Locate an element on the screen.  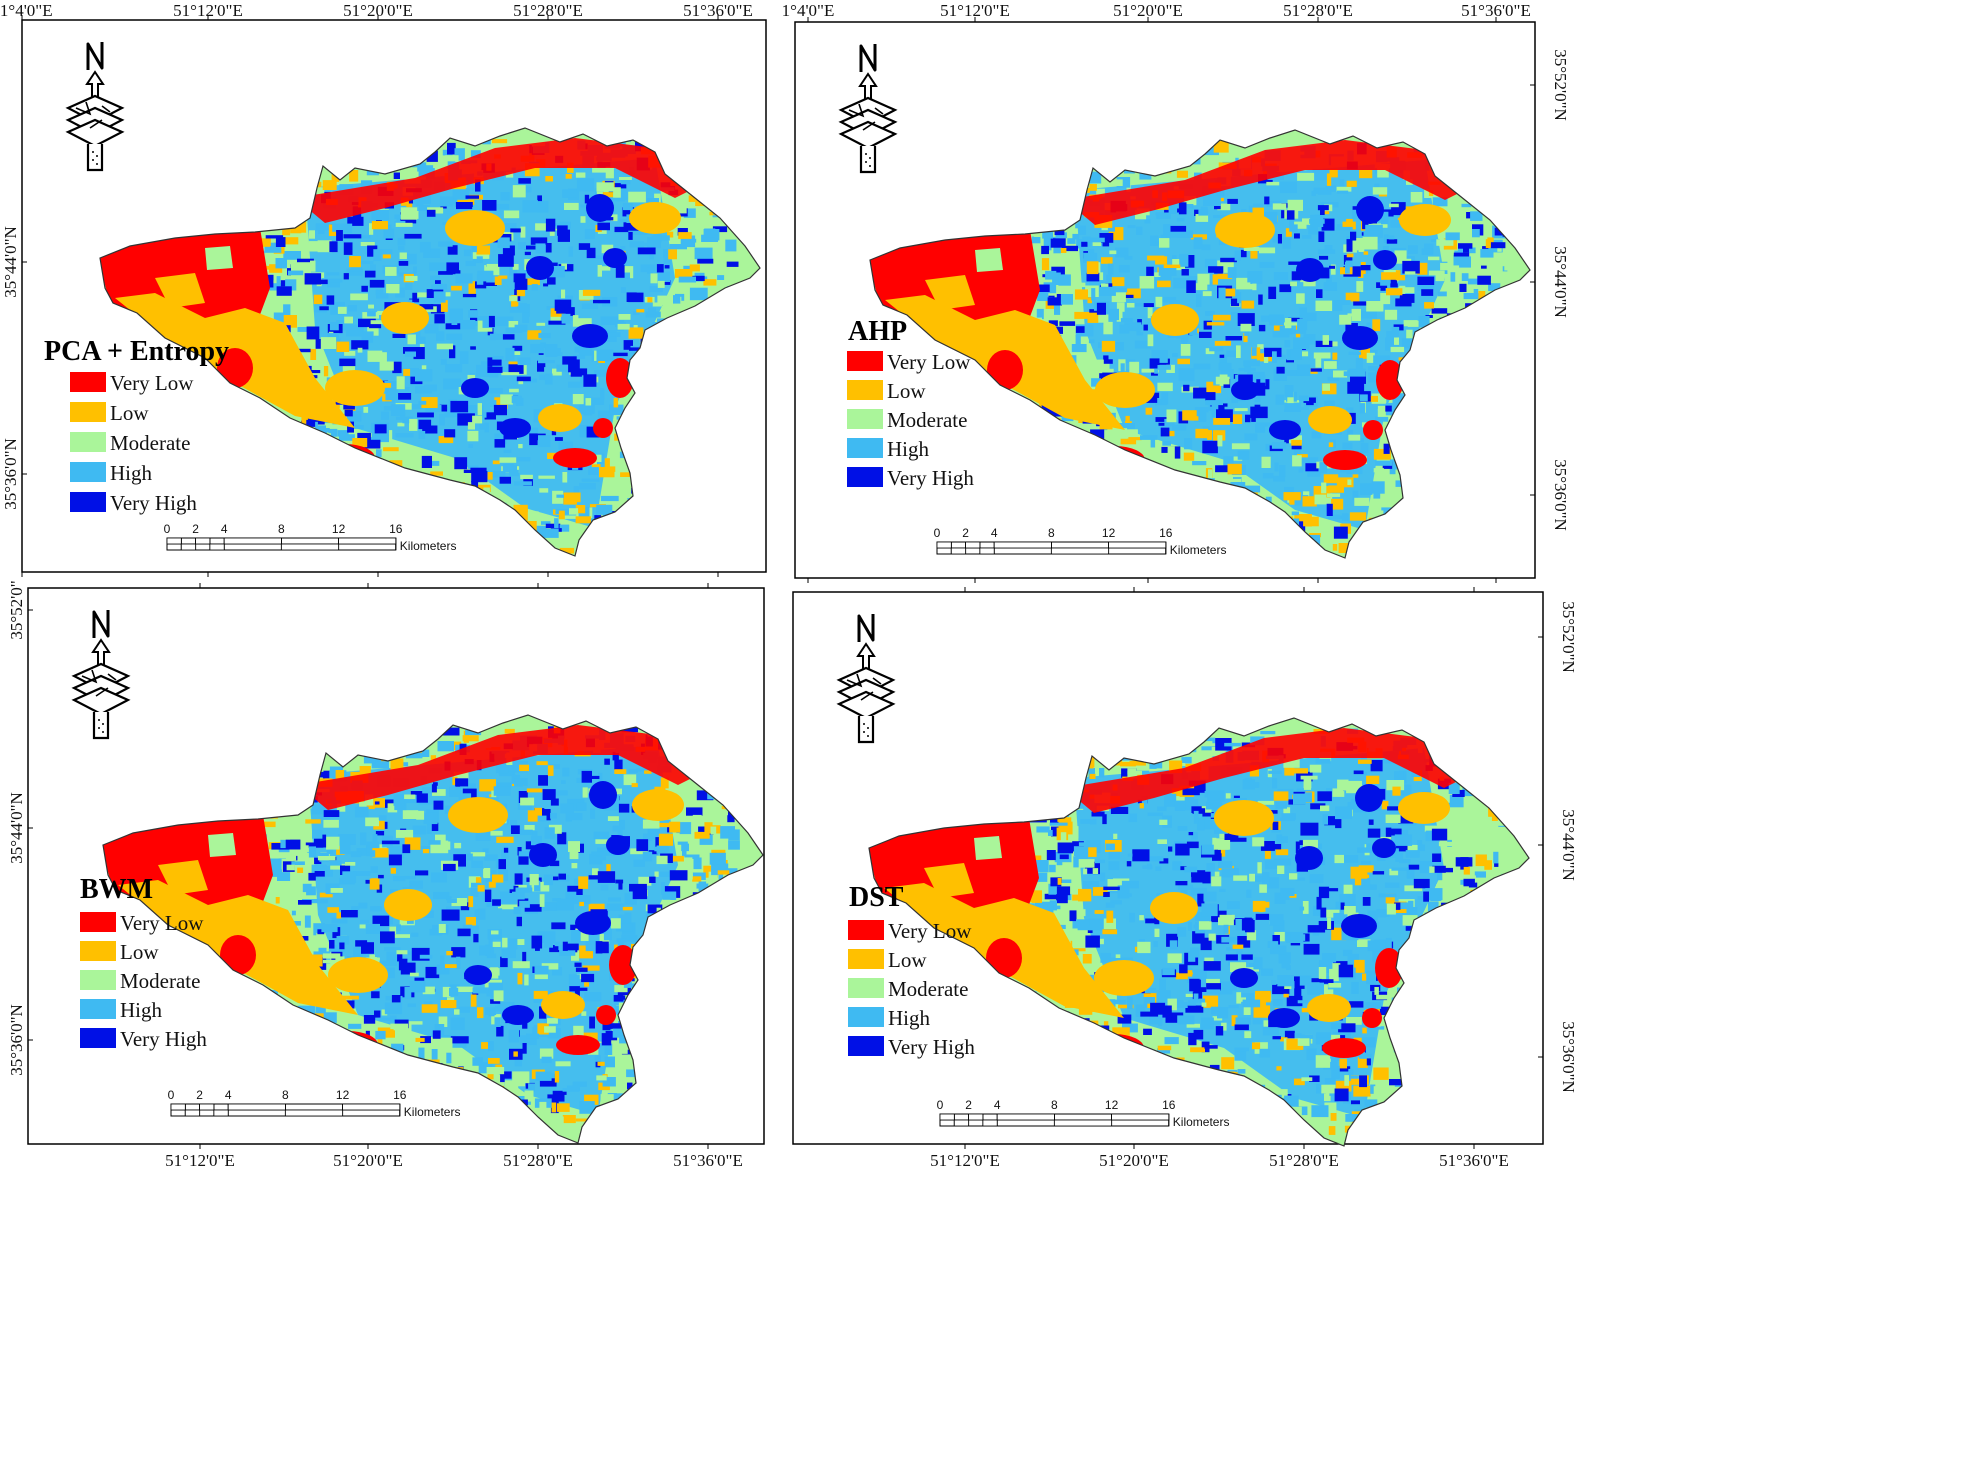
latitude-label: 35°52'0" is located at coordinates (16, 609).